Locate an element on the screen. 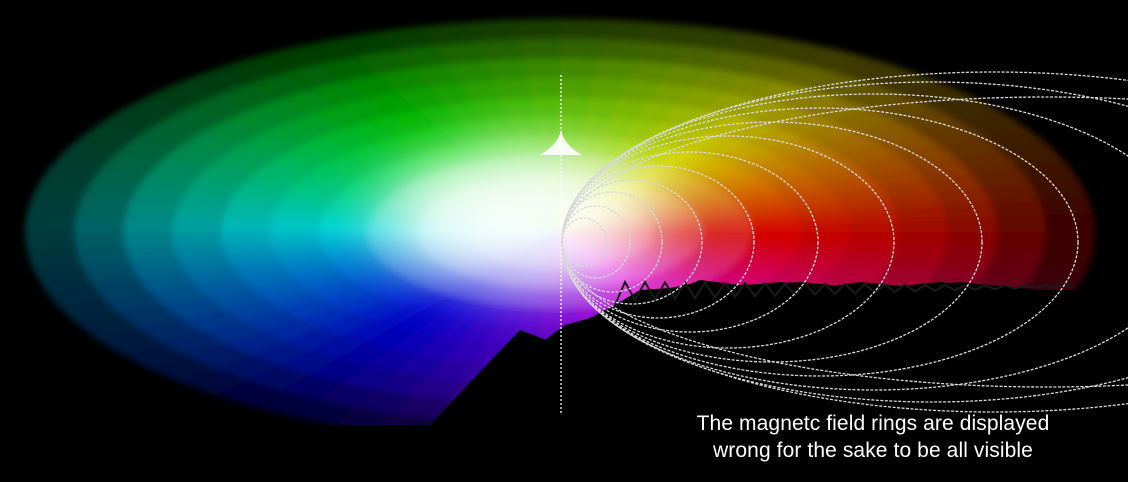 This screenshot has height=482, width=1128. center-spike is located at coordinates (561, 245).